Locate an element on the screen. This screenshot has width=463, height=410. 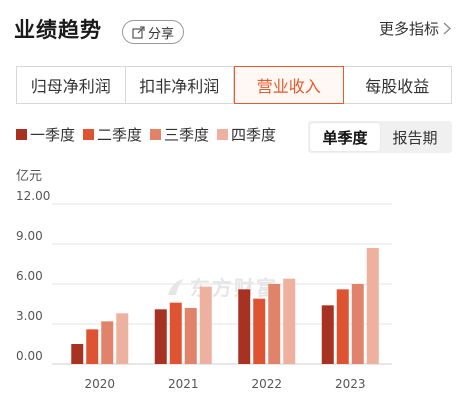
tab-revenue: 营业收入 is located at coordinates (289, 85).